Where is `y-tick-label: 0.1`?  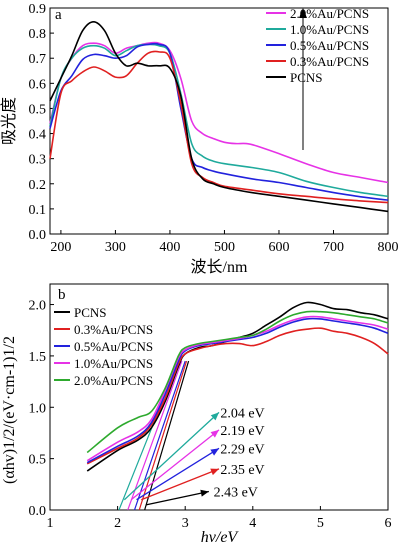
y-tick-label: 0.1 is located at coordinates (38, 210).